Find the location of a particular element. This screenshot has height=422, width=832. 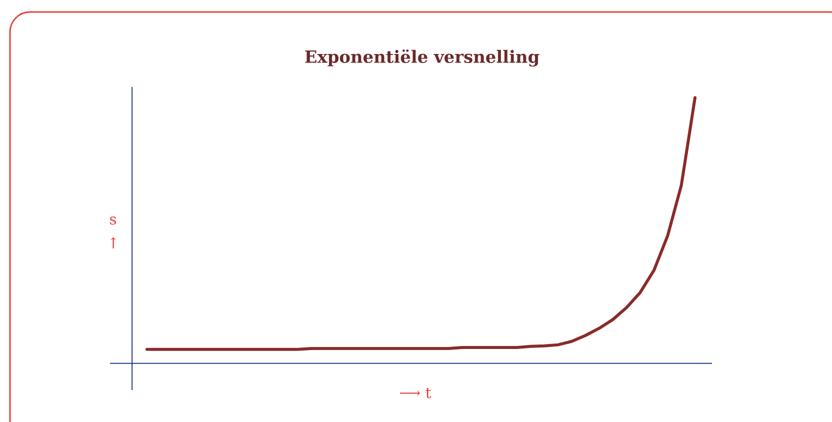

chart-title: Exponentiële versnelling is located at coordinates (422, 58).